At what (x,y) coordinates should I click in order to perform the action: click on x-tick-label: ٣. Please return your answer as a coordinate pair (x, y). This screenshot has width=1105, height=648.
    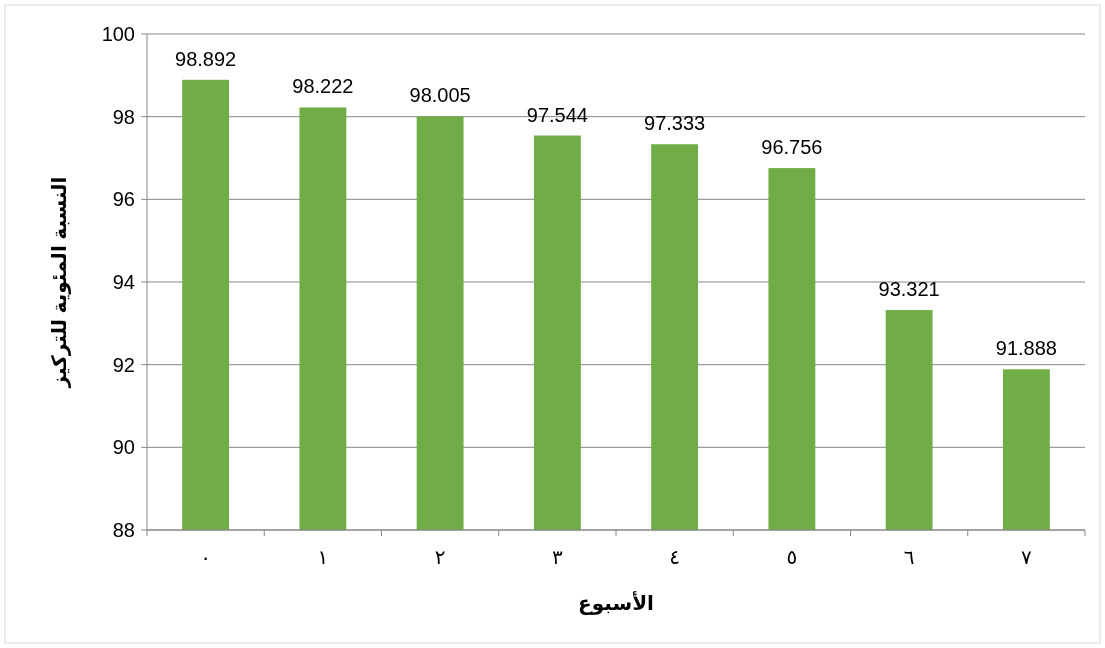
    Looking at the image, I should click on (557, 557).